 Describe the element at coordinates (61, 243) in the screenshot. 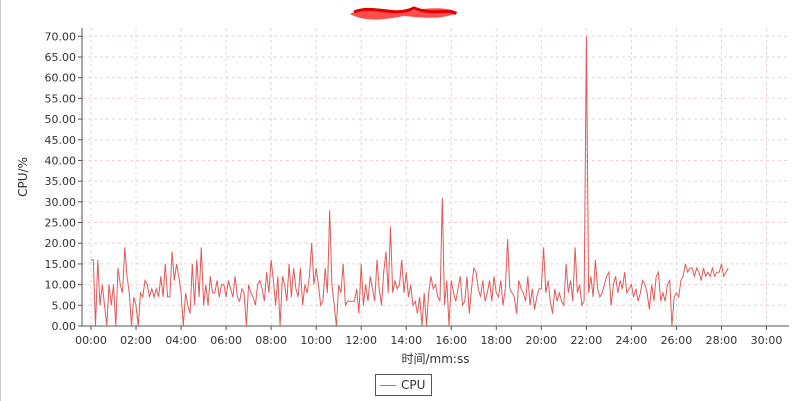

I see `y-tick-label: 20.00` at that location.